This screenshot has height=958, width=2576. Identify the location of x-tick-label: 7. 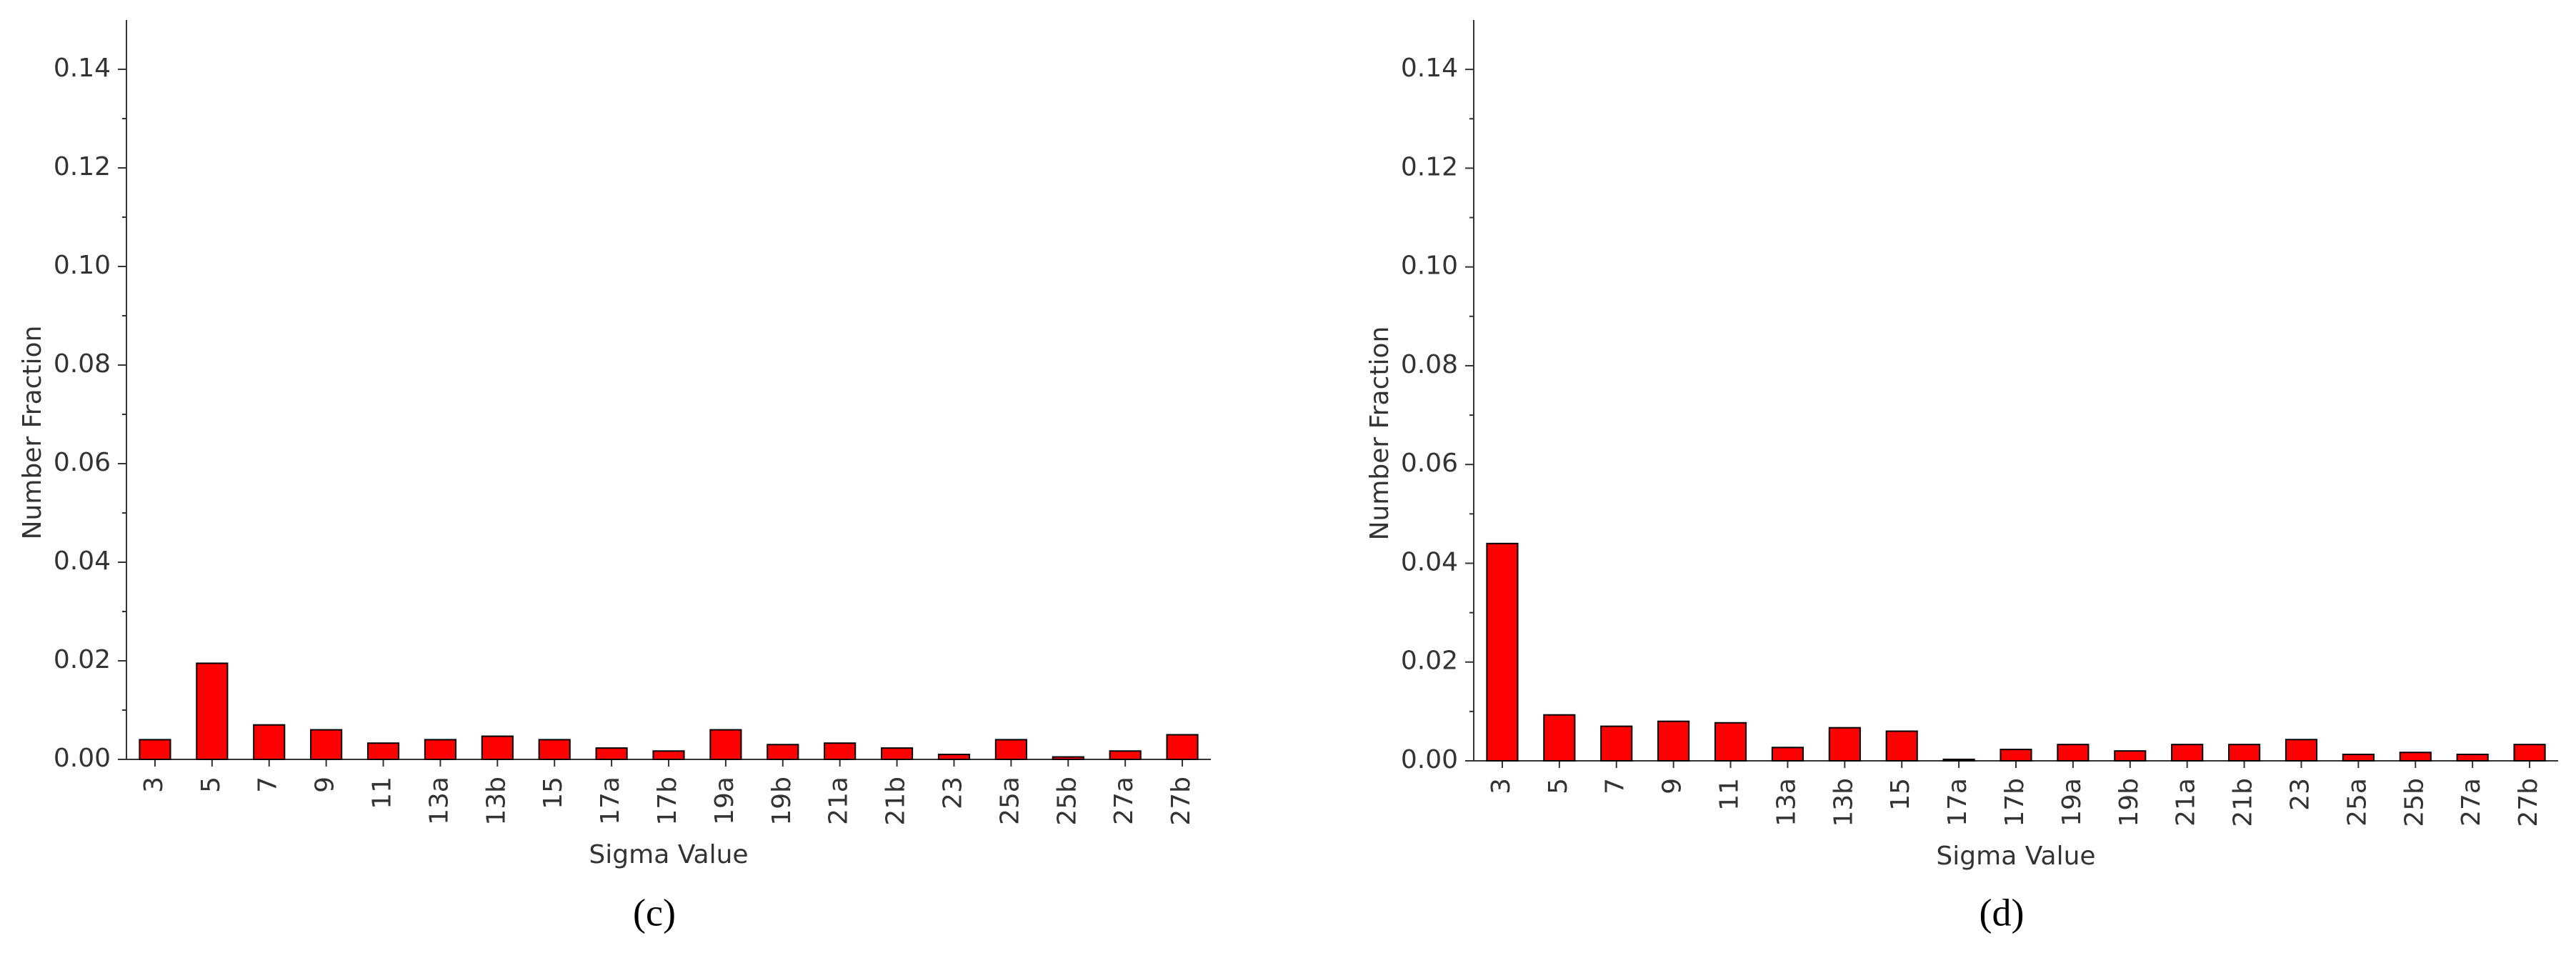
(268, 785).